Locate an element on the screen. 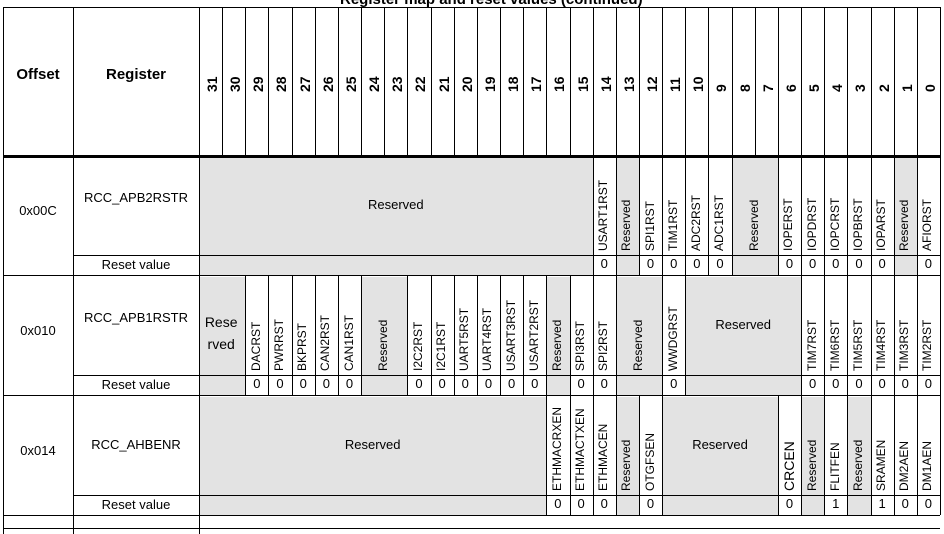 The height and width of the screenshot is (534, 944). bit-number-label: 16 is located at coordinates (559, 84).